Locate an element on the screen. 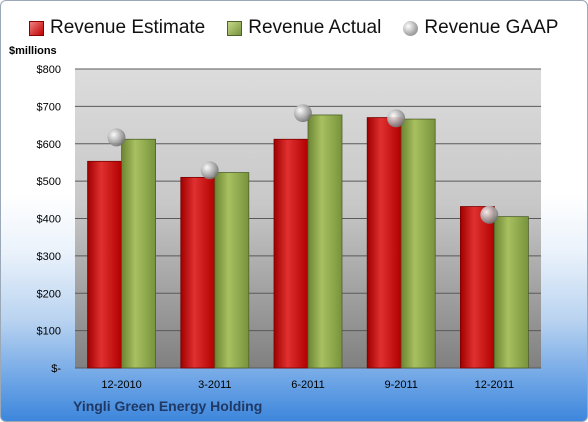 This screenshot has width=588, height=422. legend-label-gaap: Revenue GAAP is located at coordinates (491, 27).